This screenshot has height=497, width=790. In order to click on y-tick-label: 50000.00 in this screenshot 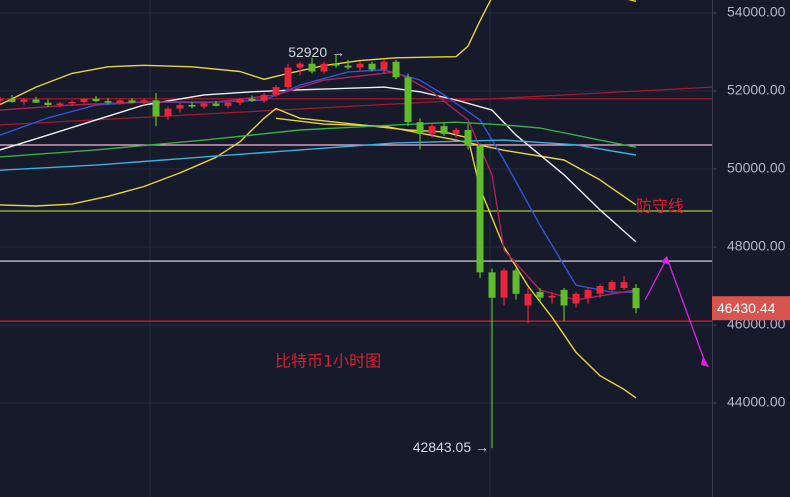, I will do `click(756, 168)`.